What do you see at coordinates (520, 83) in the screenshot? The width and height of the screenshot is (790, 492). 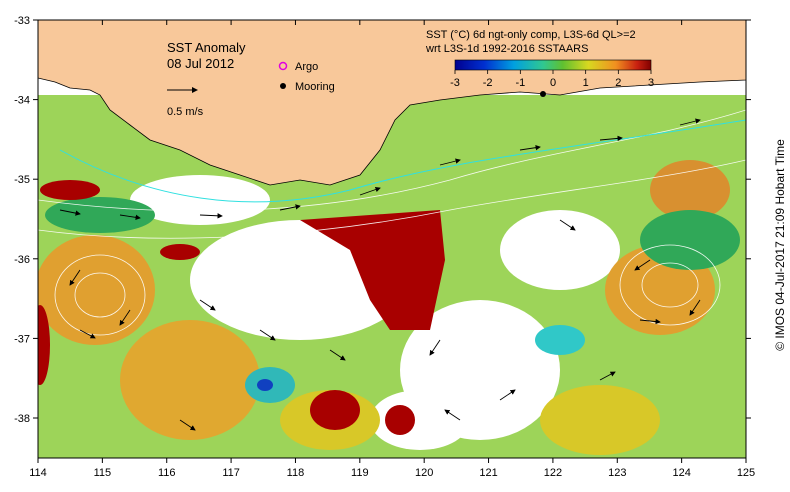 I see `colorbar-tick-label: -1` at bounding box center [520, 83].